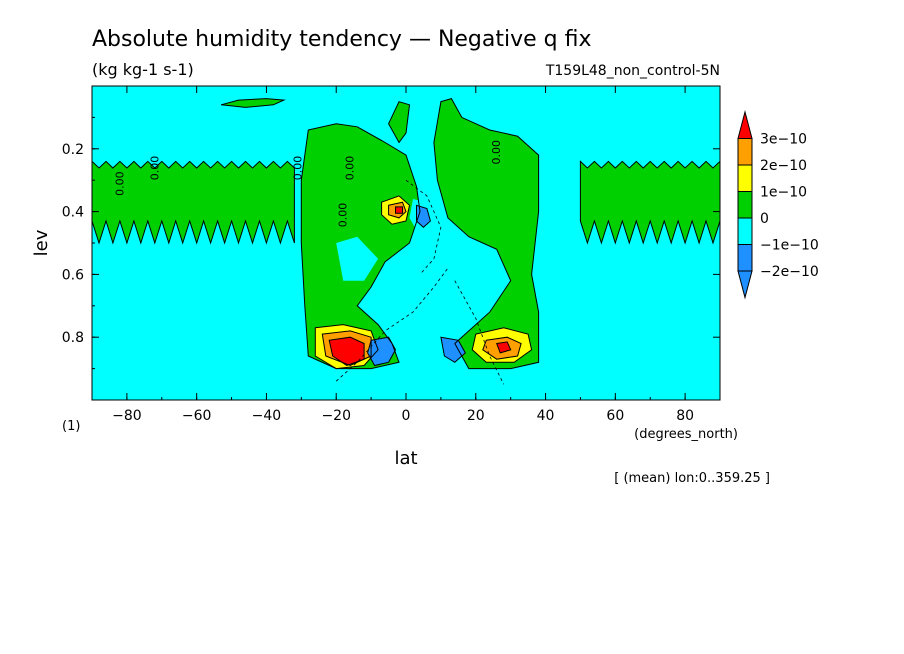  Describe the element at coordinates (143, 69) in the screenshot. I see `chart-subtitle: (kg kg-1 s-1)` at that location.